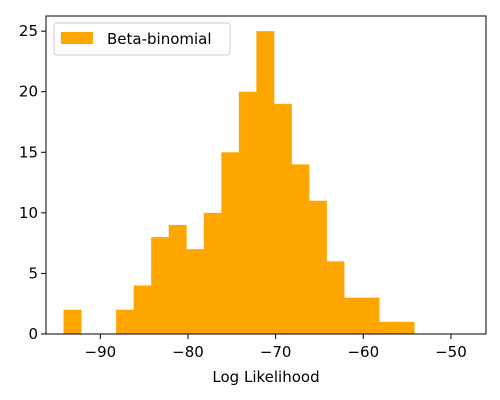  I want to click on x-tick-label: −70, so click(276, 352).